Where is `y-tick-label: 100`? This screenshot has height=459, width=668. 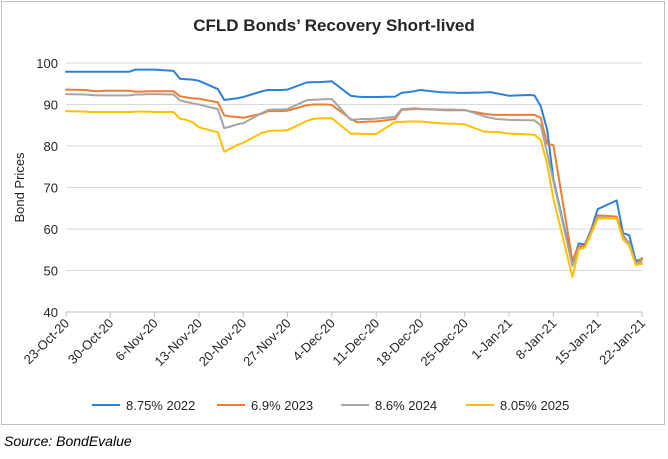 y-tick-label: 100 is located at coordinates (47, 63).